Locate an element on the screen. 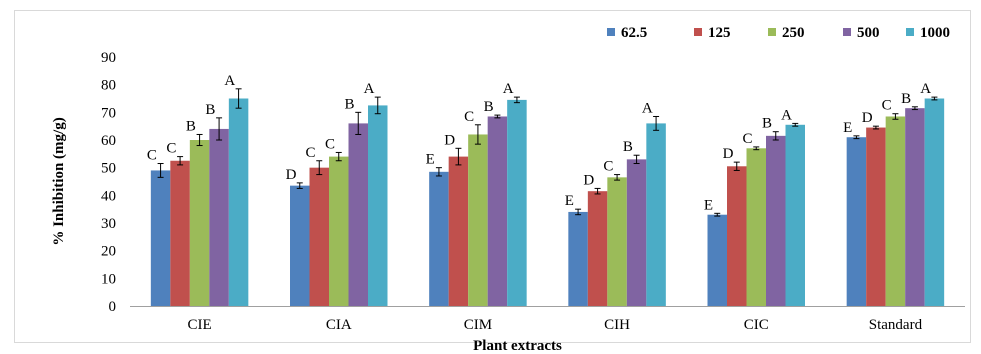  bar-500-CIH is located at coordinates (636, 232).